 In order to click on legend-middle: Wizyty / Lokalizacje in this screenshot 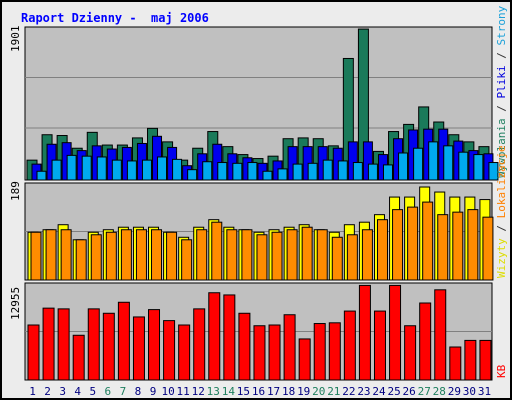, I will do `click(501, 212)`.